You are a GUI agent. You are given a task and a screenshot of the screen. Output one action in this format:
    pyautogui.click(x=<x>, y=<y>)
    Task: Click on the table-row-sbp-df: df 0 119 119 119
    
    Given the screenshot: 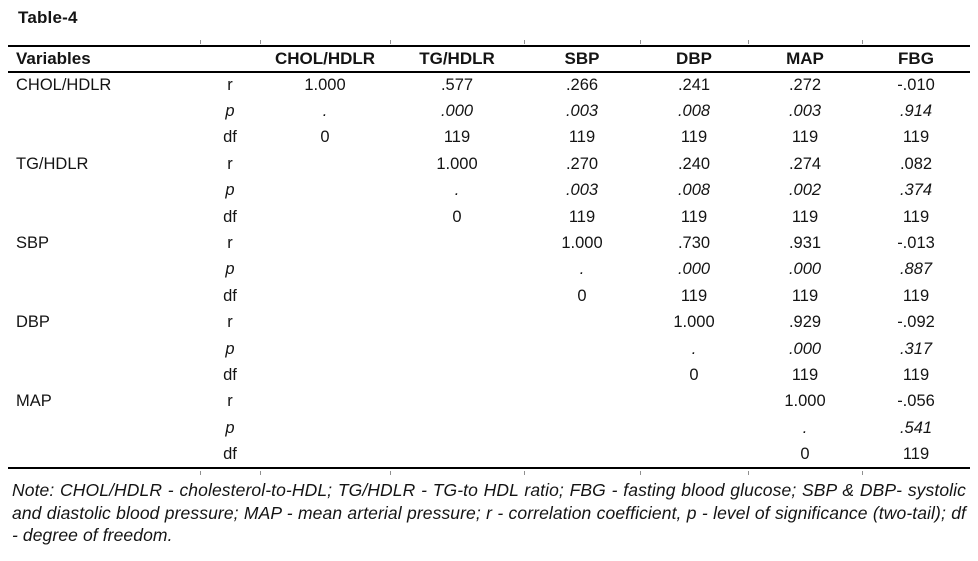 What is the action you would take?
    pyautogui.click(x=489, y=296)
    